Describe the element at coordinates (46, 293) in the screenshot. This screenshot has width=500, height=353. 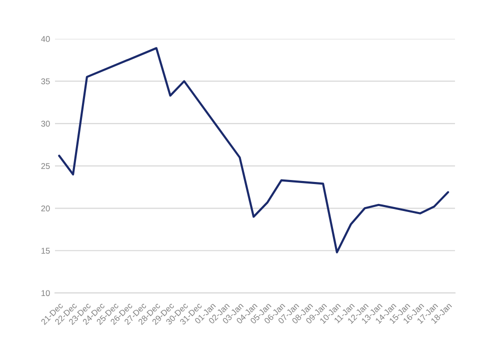
I see `y-tick-label: 10` at that location.